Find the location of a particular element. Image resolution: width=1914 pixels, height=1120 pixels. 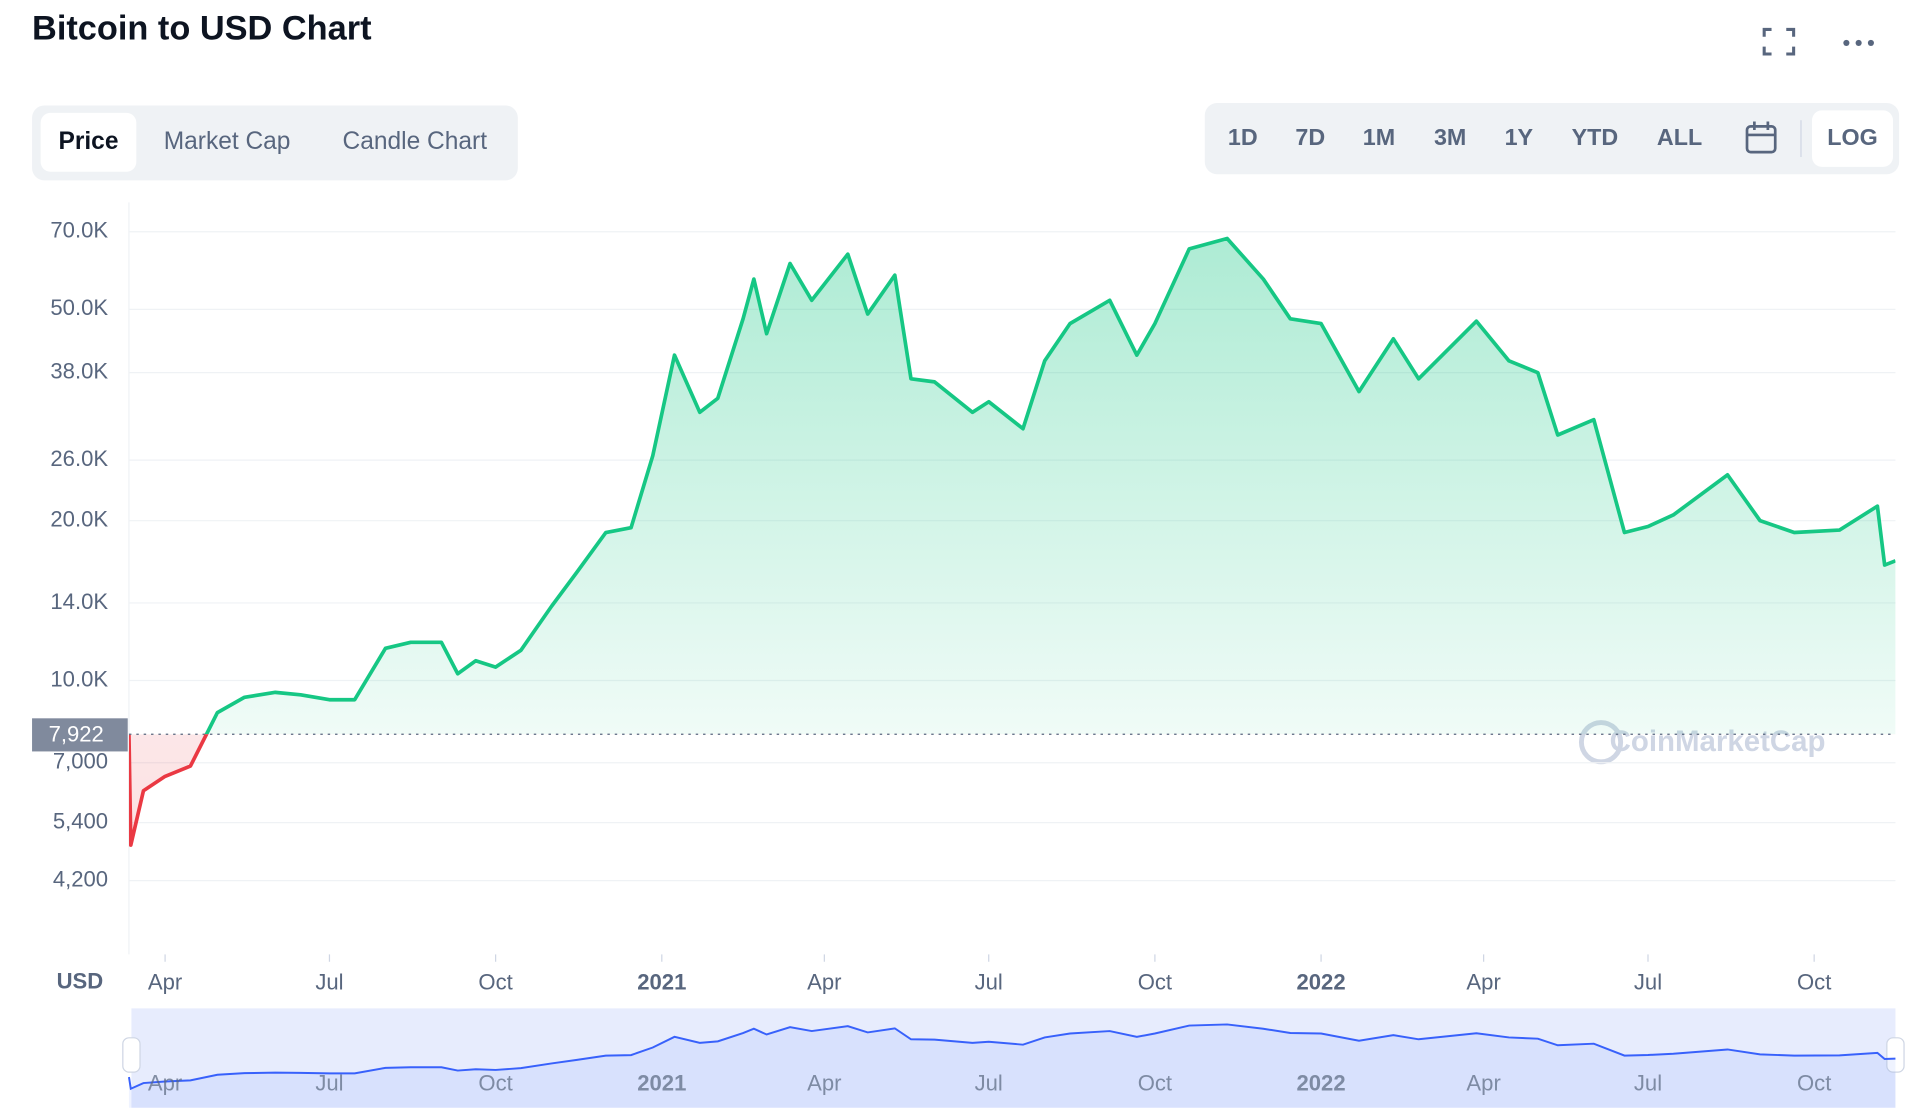

title: Bitcoin to USD Chart is located at coordinates (202, 29).